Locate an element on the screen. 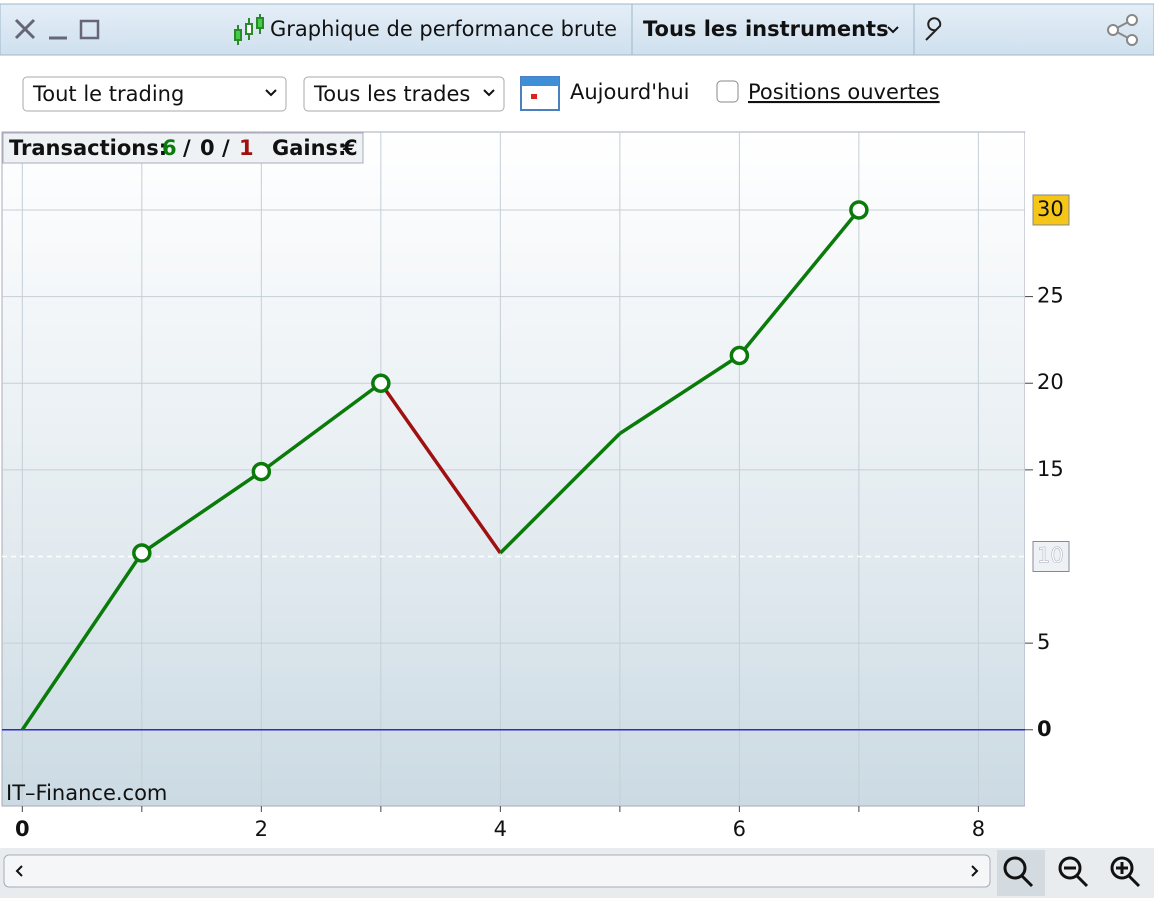  y-tick-label: 0 is located at coordinates (1044, 729).